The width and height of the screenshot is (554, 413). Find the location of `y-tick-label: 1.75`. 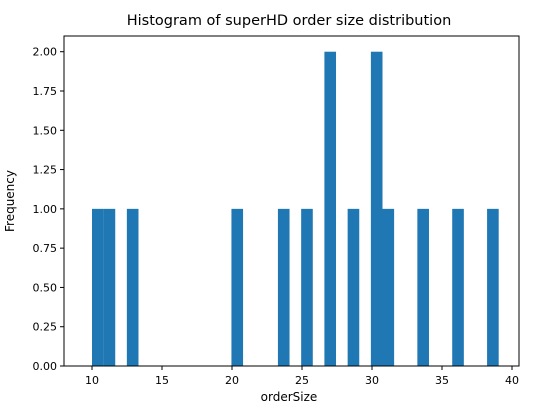

y-tick-label: 1.75 is located at coordinates (45, 91).